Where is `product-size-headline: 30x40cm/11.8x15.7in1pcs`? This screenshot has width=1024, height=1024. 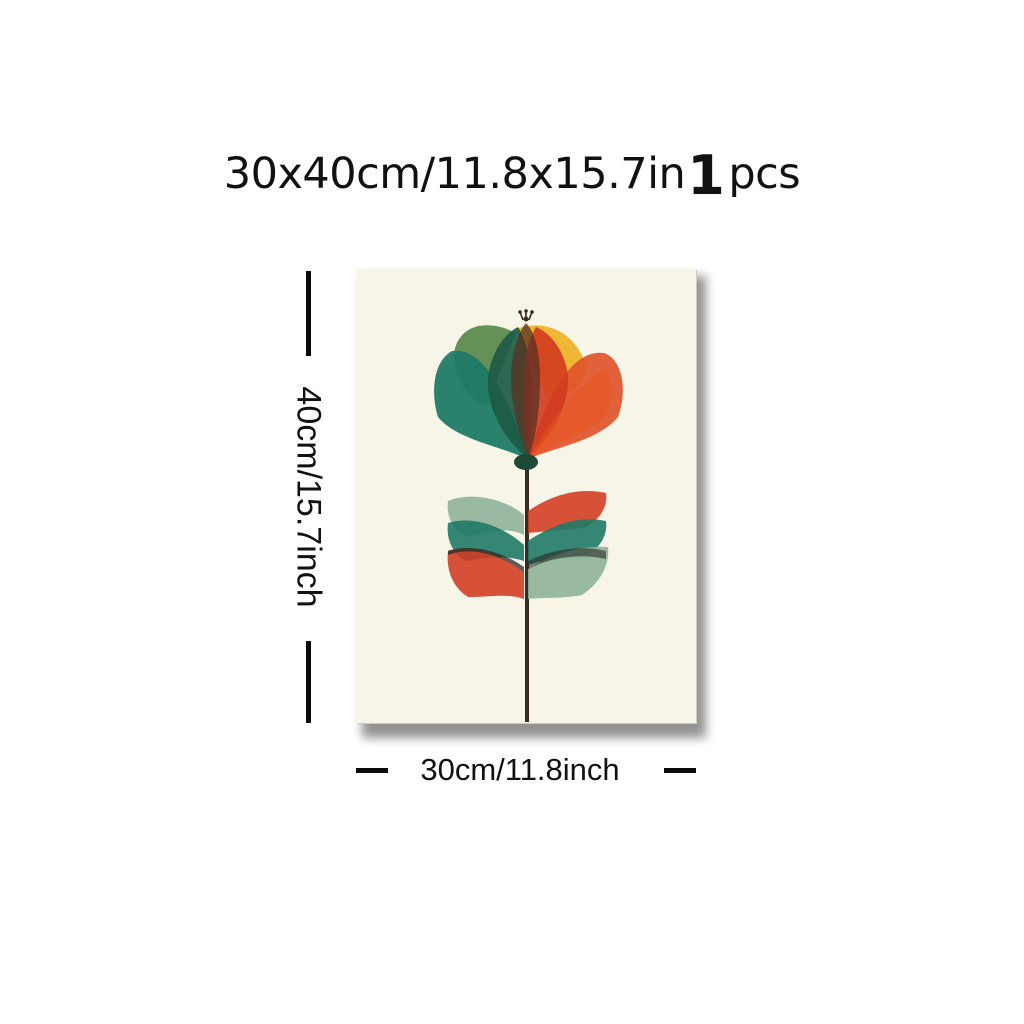 product-size-headline: 30x40cm/11.8x15.7in1pcs is located at coordinates (512, 172).